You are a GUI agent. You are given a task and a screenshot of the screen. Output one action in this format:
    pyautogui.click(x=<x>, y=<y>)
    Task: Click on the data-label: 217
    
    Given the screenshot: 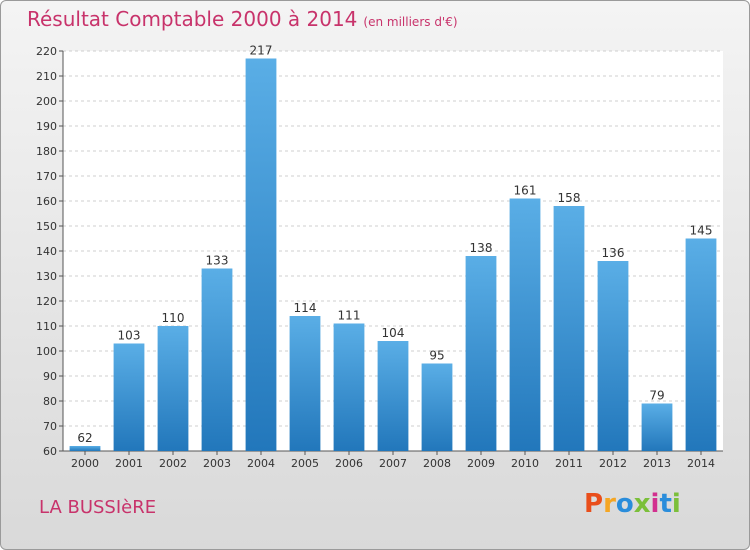 What is the action you would take?
    pyautogui.click(x=261, y=51)
    